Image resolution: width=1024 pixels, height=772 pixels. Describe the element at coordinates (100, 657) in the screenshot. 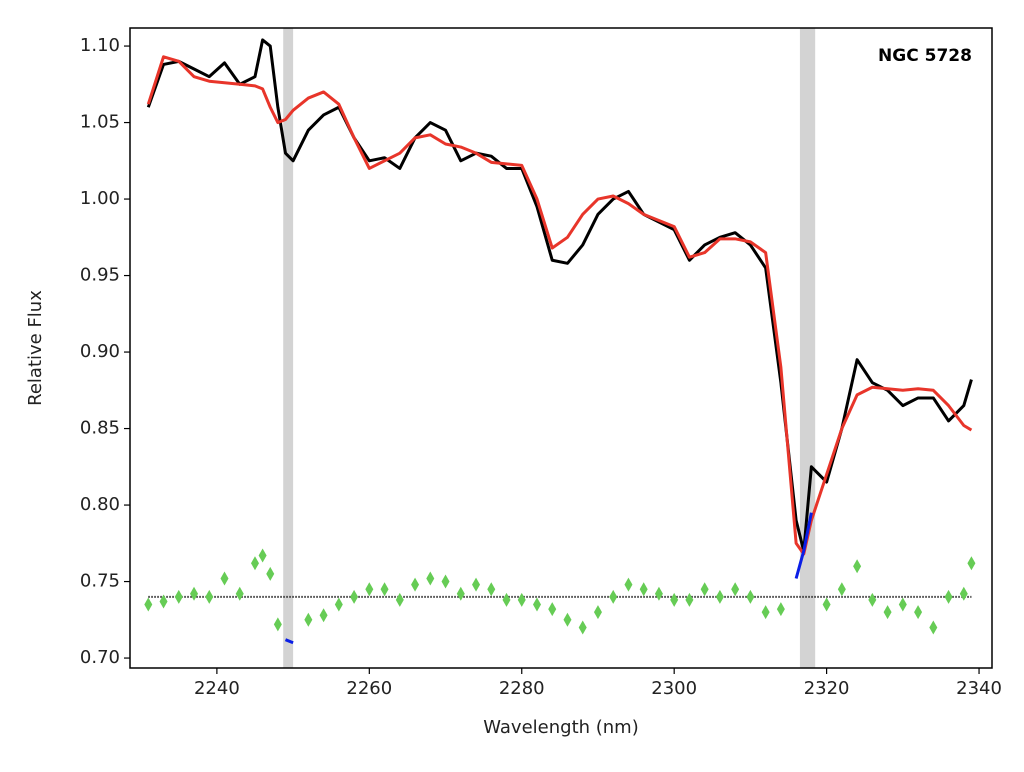

I see `y-tick-label: 0.70` at that location.